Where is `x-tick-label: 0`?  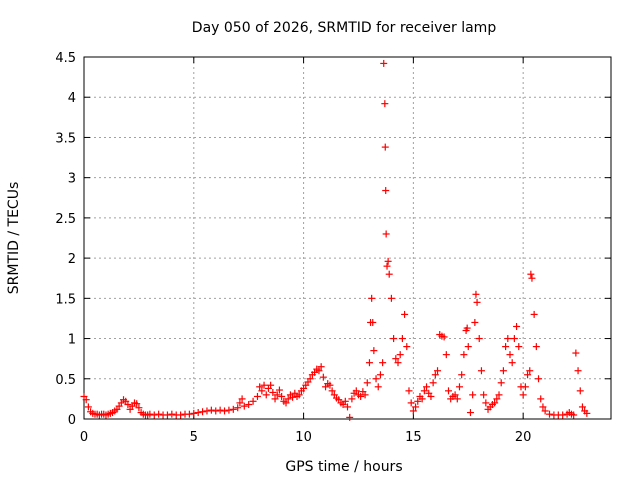 x-tick-label: 0 is located at coordinates (84, 437).